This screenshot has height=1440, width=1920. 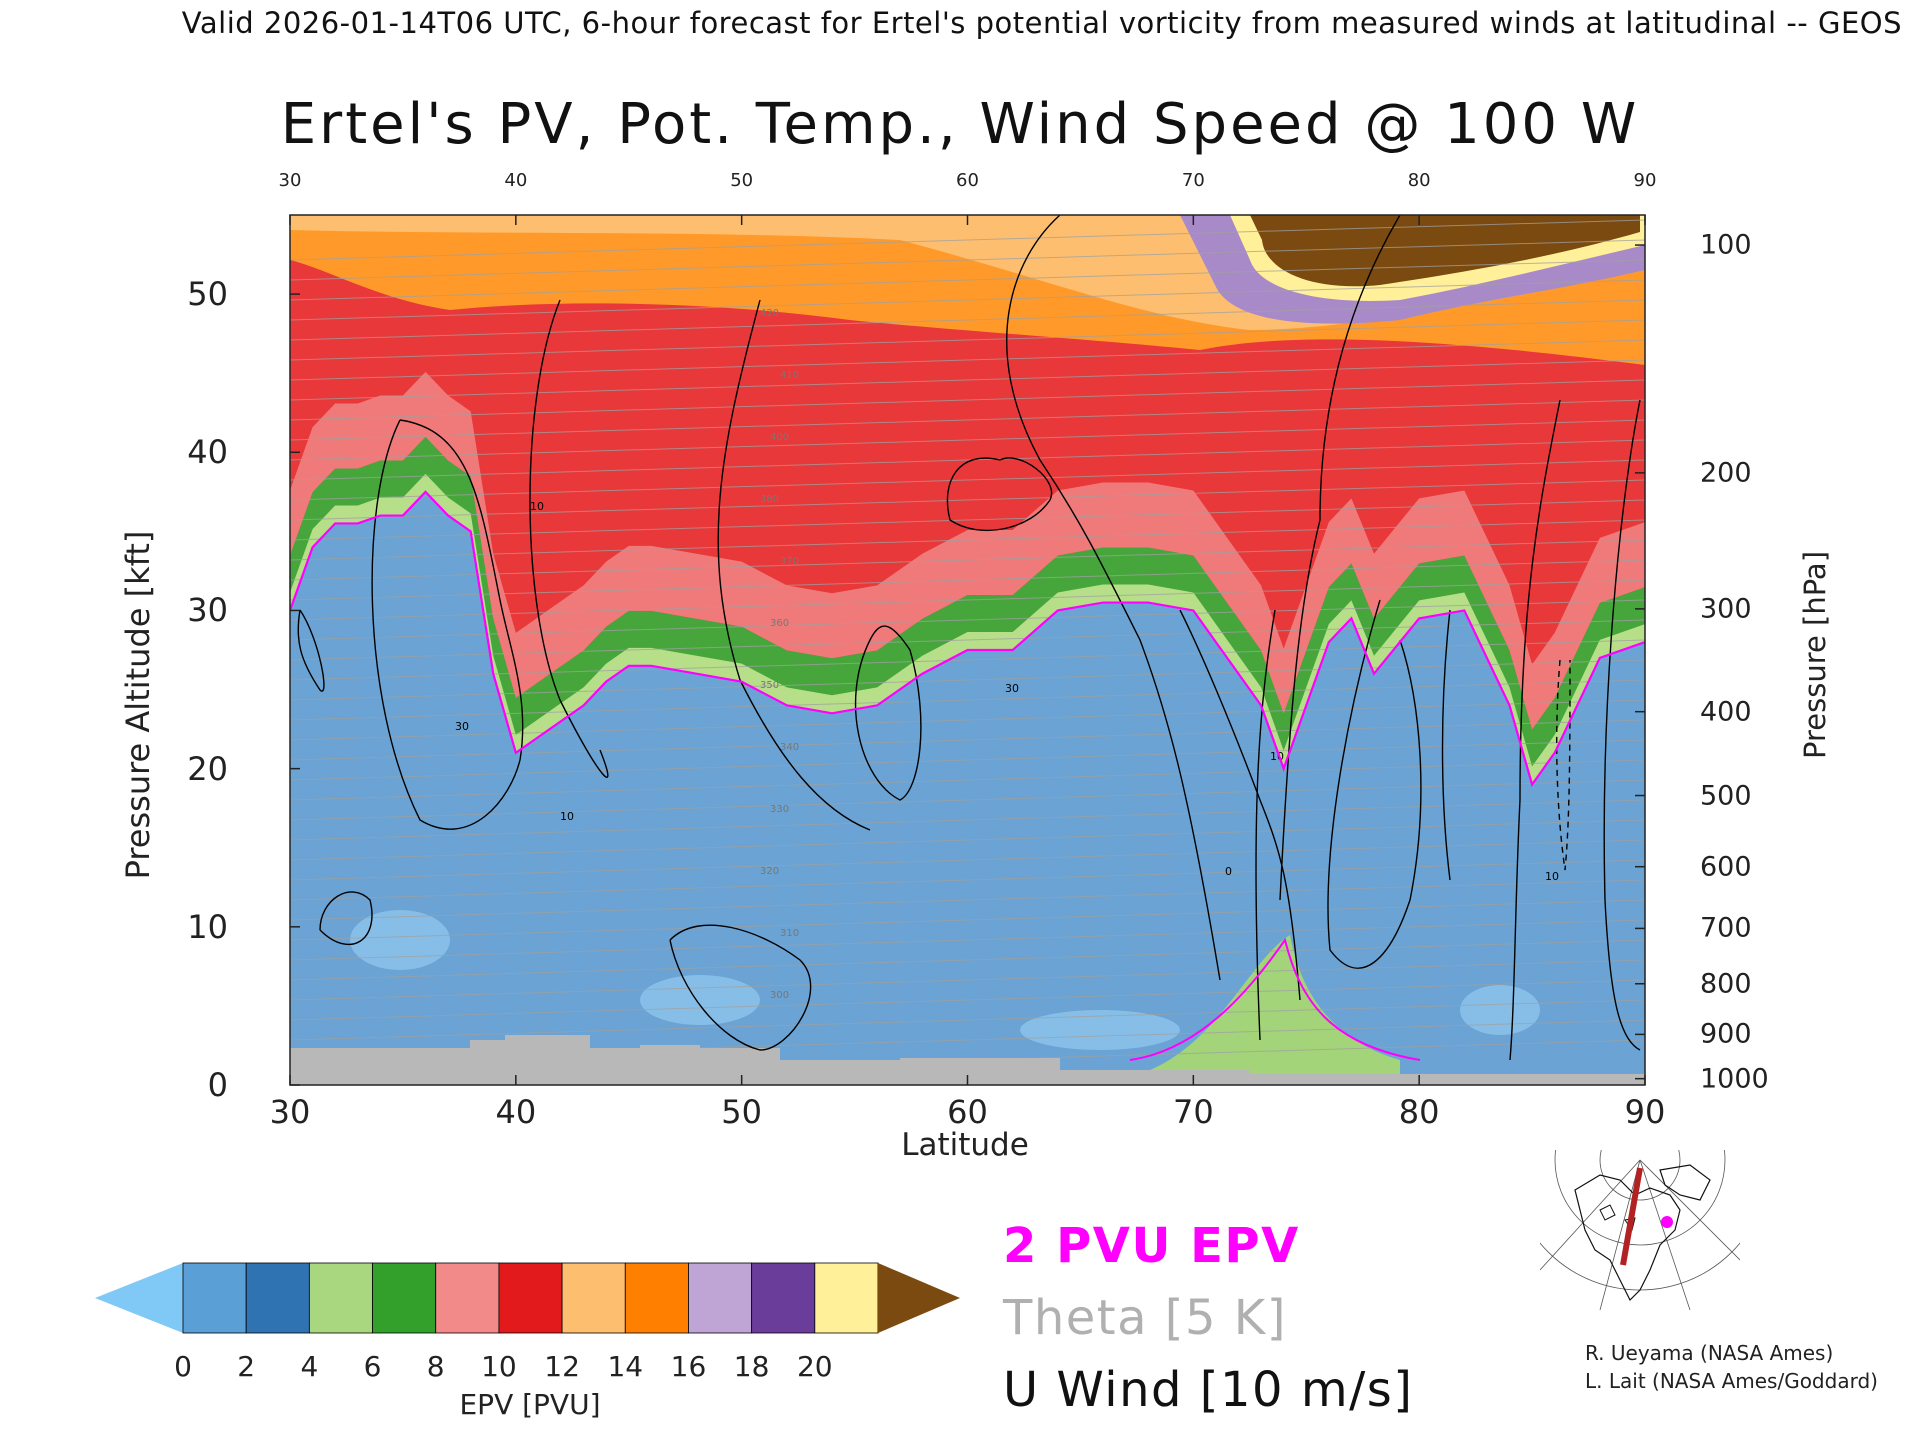 I want to click on pressure-tick-label: 900, so click(x=1726, y=1034).